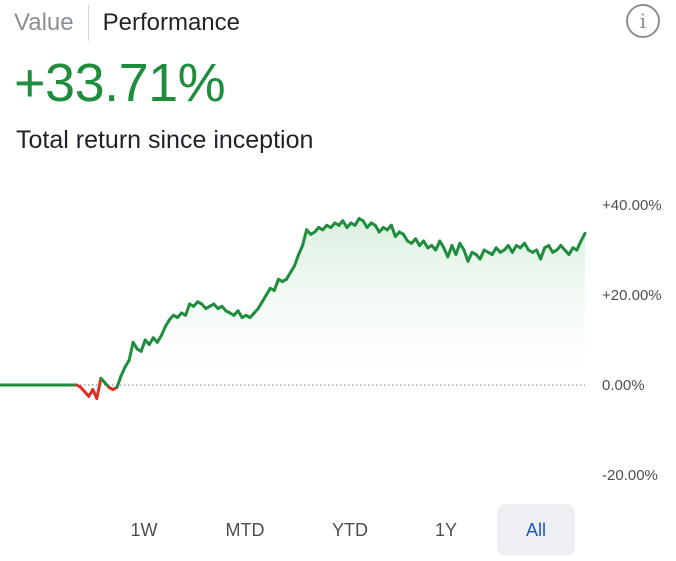  I want to click on range-1w: 1W, so click(144, 529).